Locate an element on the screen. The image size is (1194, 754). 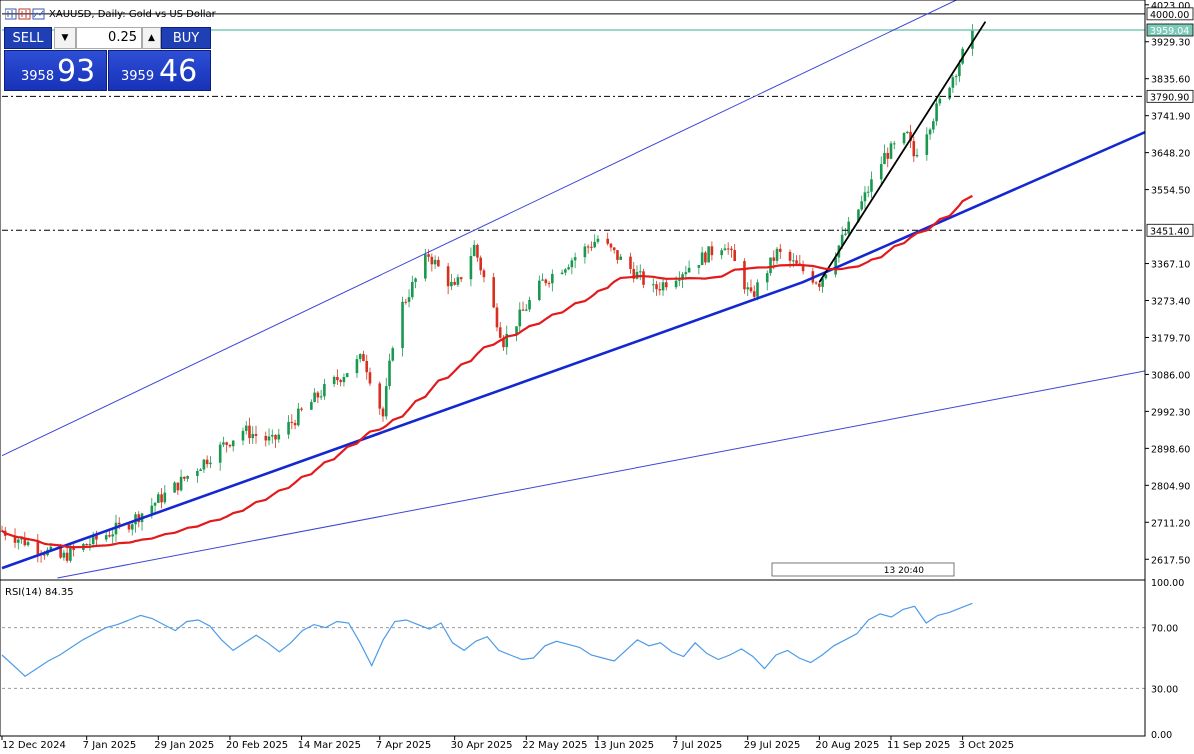
sell-price-small: 3958 is located at coordinates (38, 76).